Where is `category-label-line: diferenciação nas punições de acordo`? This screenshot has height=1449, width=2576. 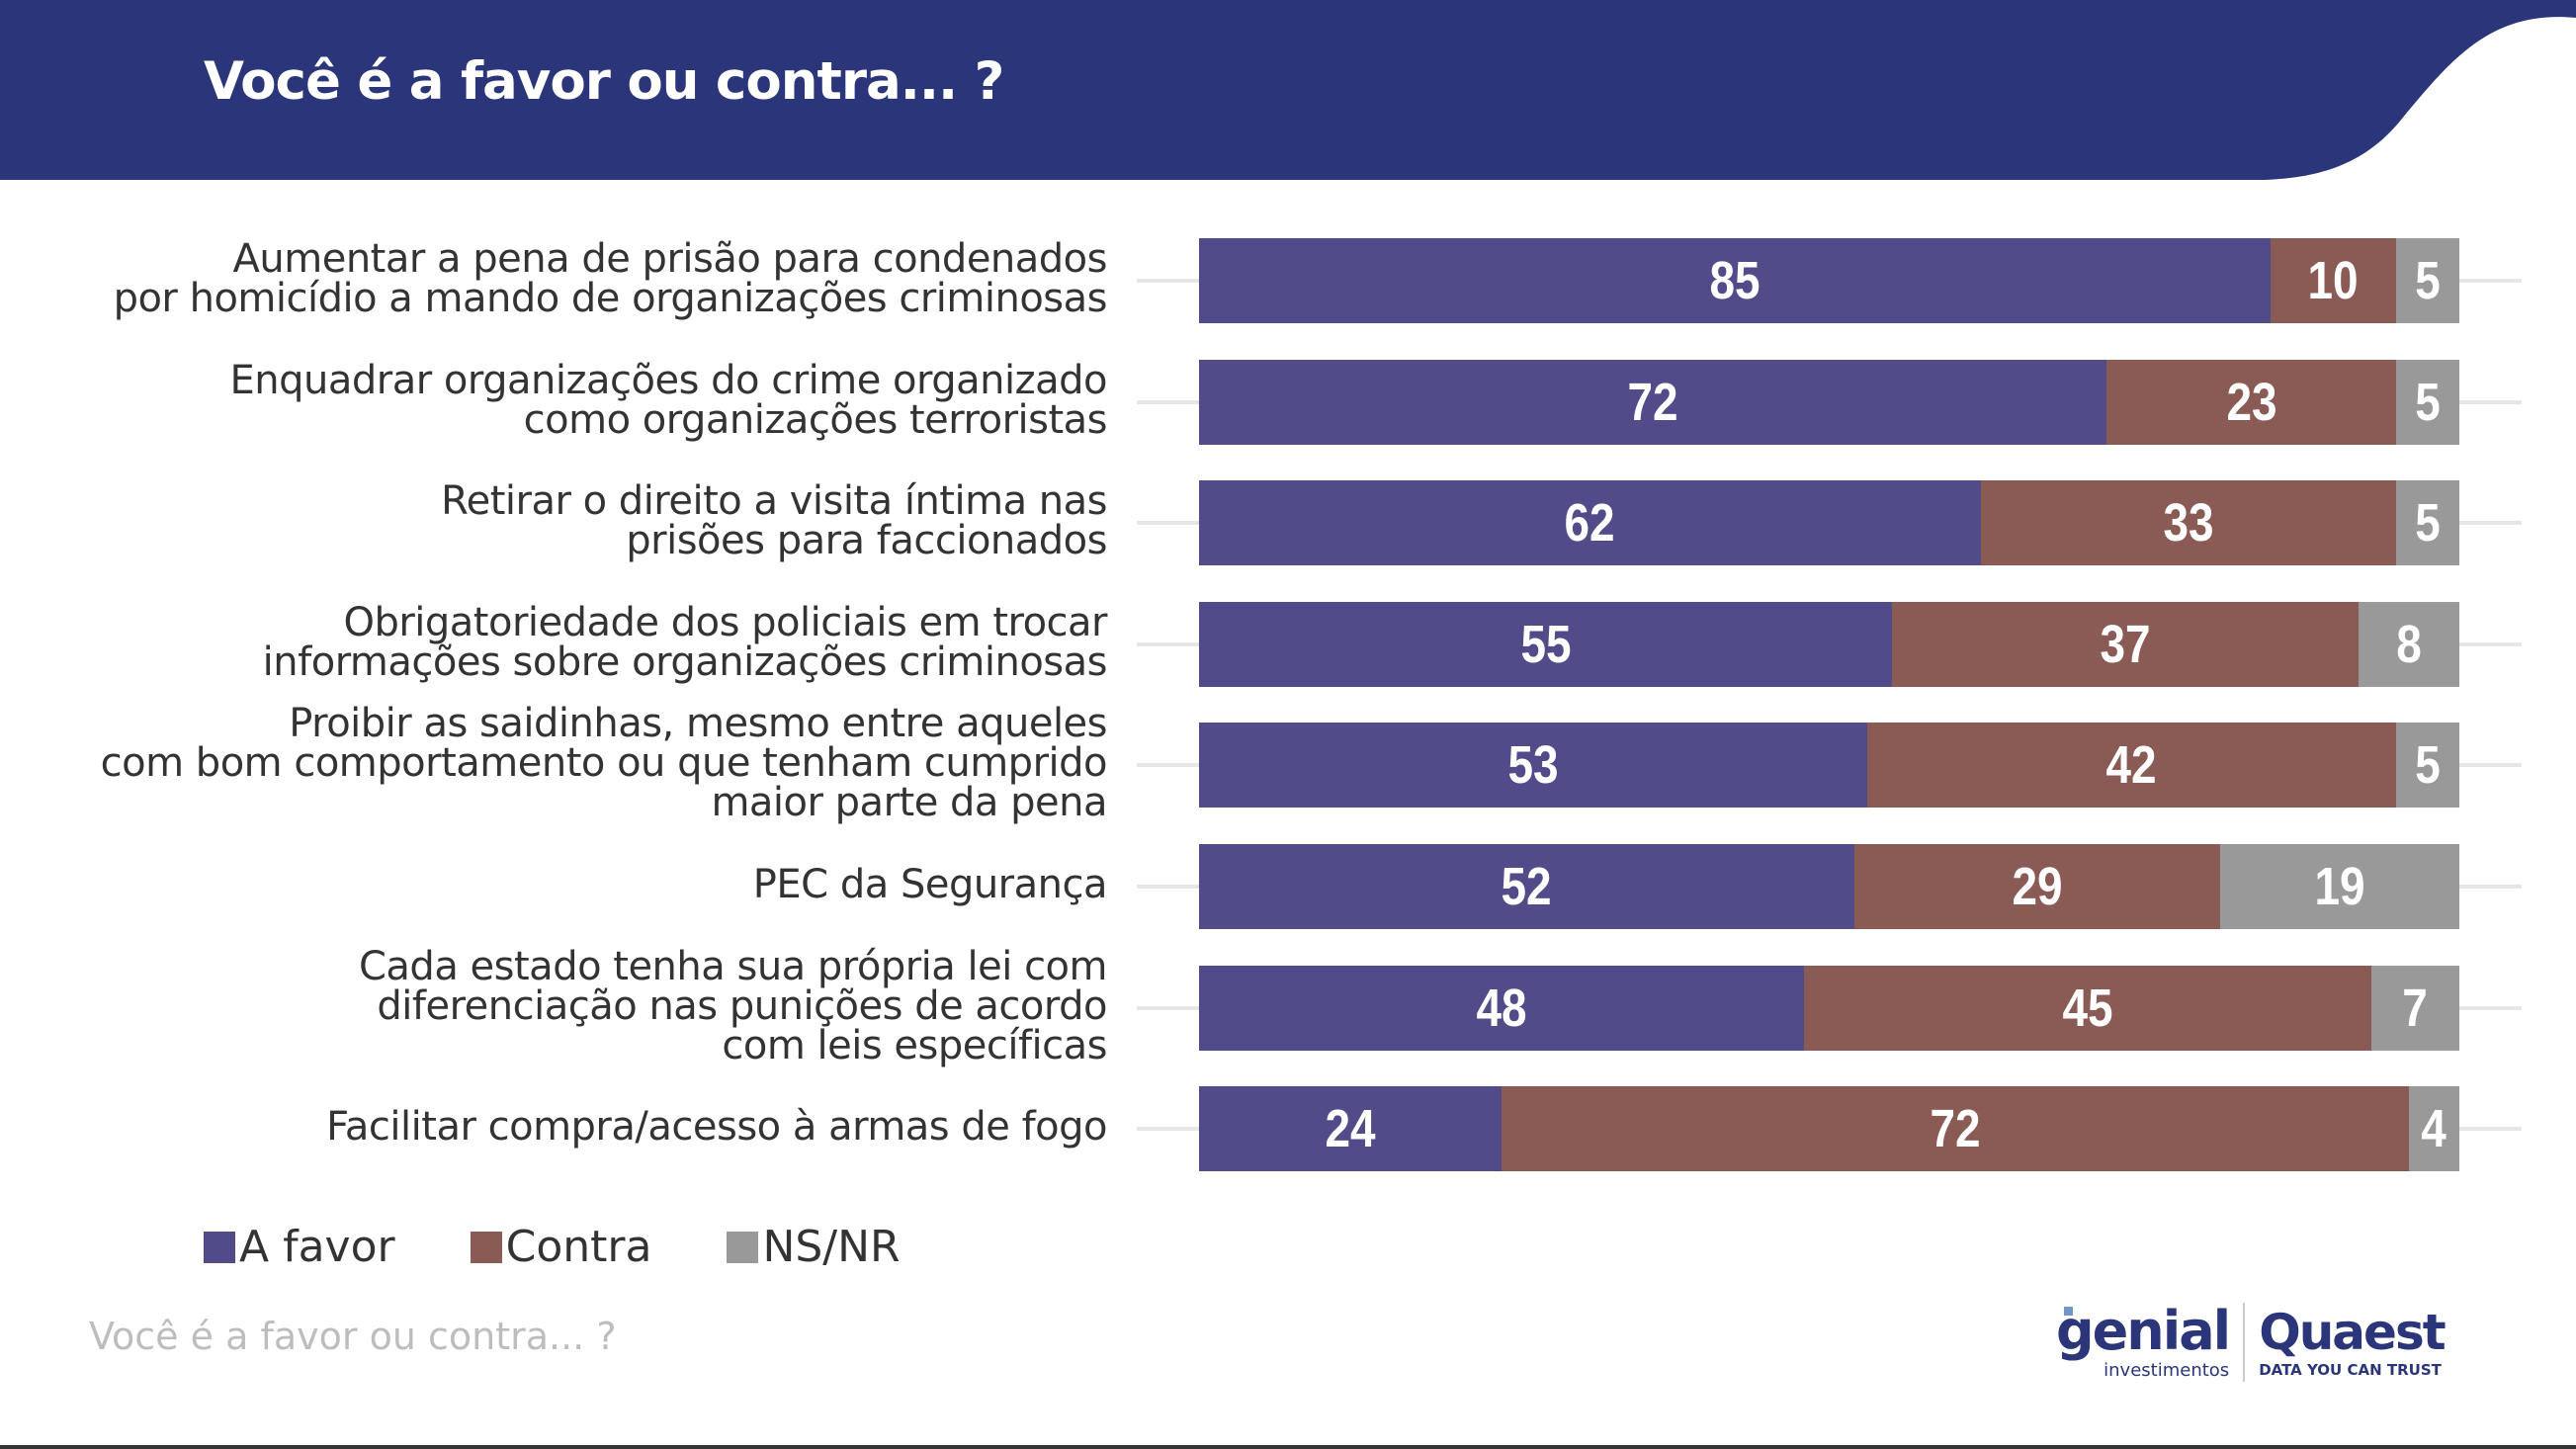
category-label-line: diferenciação nas punições de acordo is located at coordinates (742, 1006).